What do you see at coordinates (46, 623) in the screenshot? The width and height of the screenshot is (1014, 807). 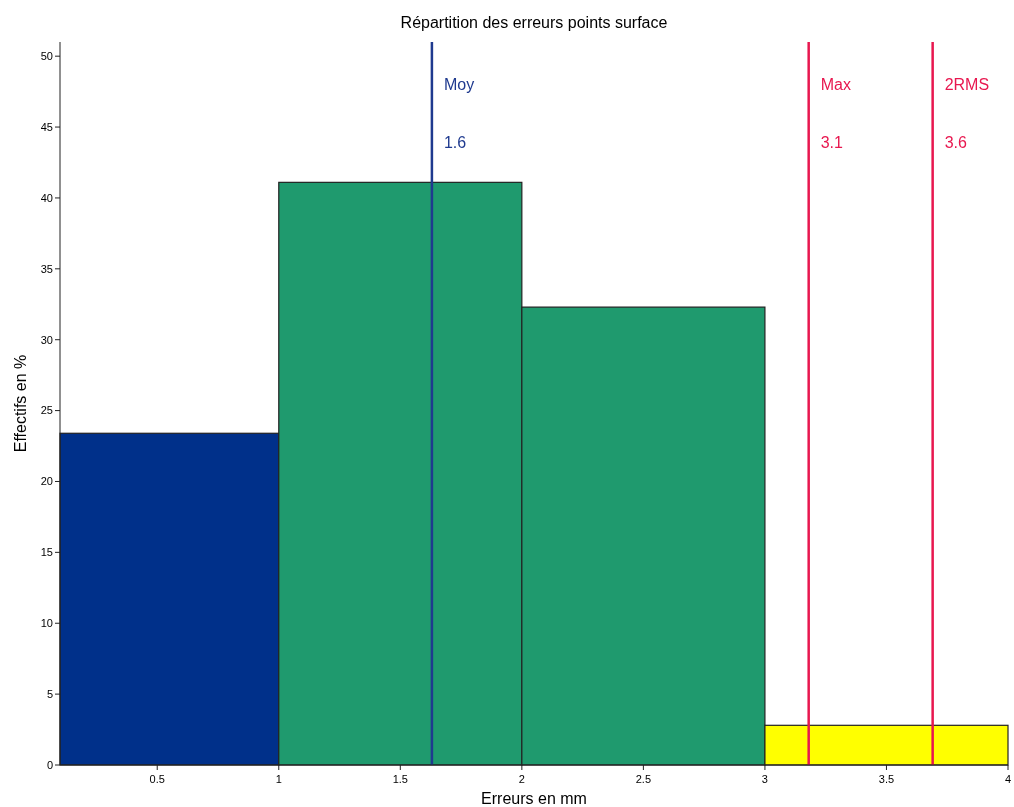 I see `y-tick-label: 10` at bounding box center [46, 623].